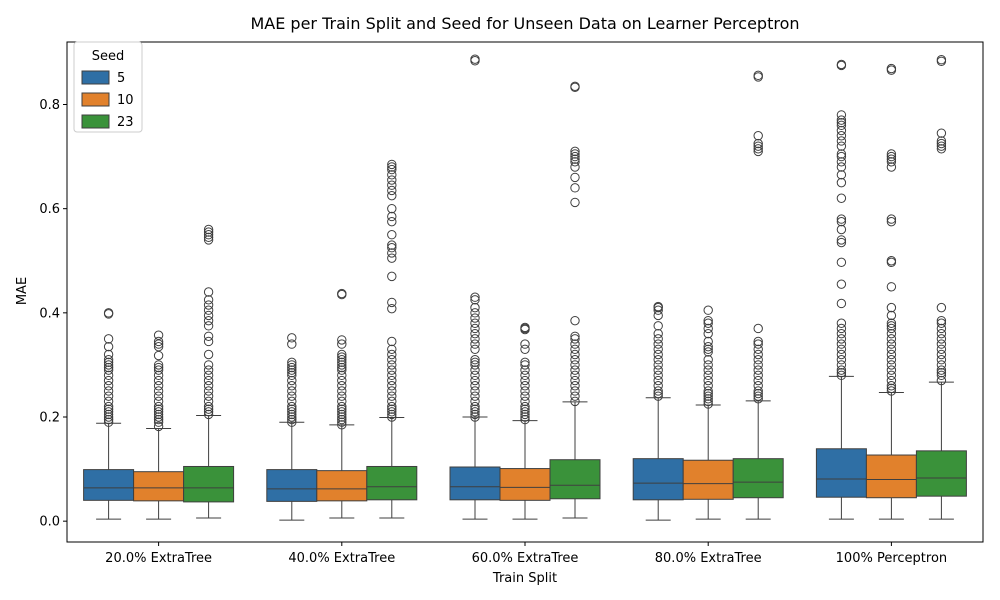  I want to click on y-tick-label: 0.4, so click(49, 313).